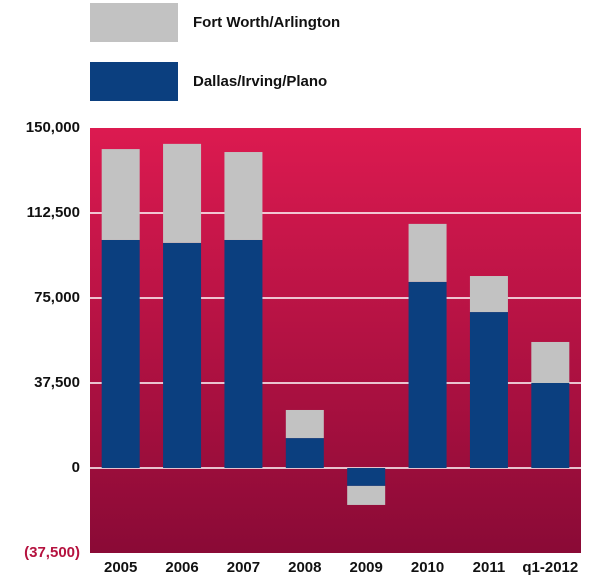 The image size is (595, 583). What do you see at coordinates (260, 81) in the screenshot?
I see `legend-label: Dallas/Irving/Plano` at bounding box center [260, 81].